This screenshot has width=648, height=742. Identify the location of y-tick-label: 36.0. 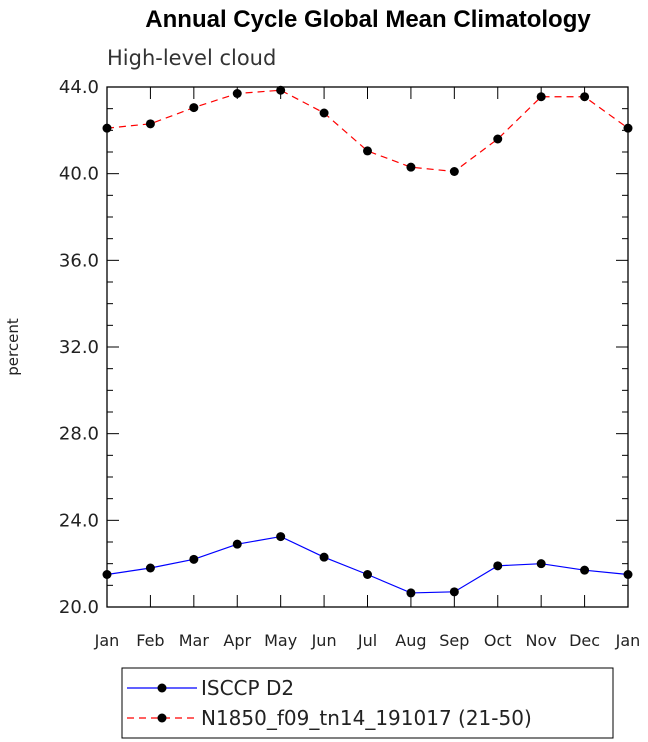
(79, 260).